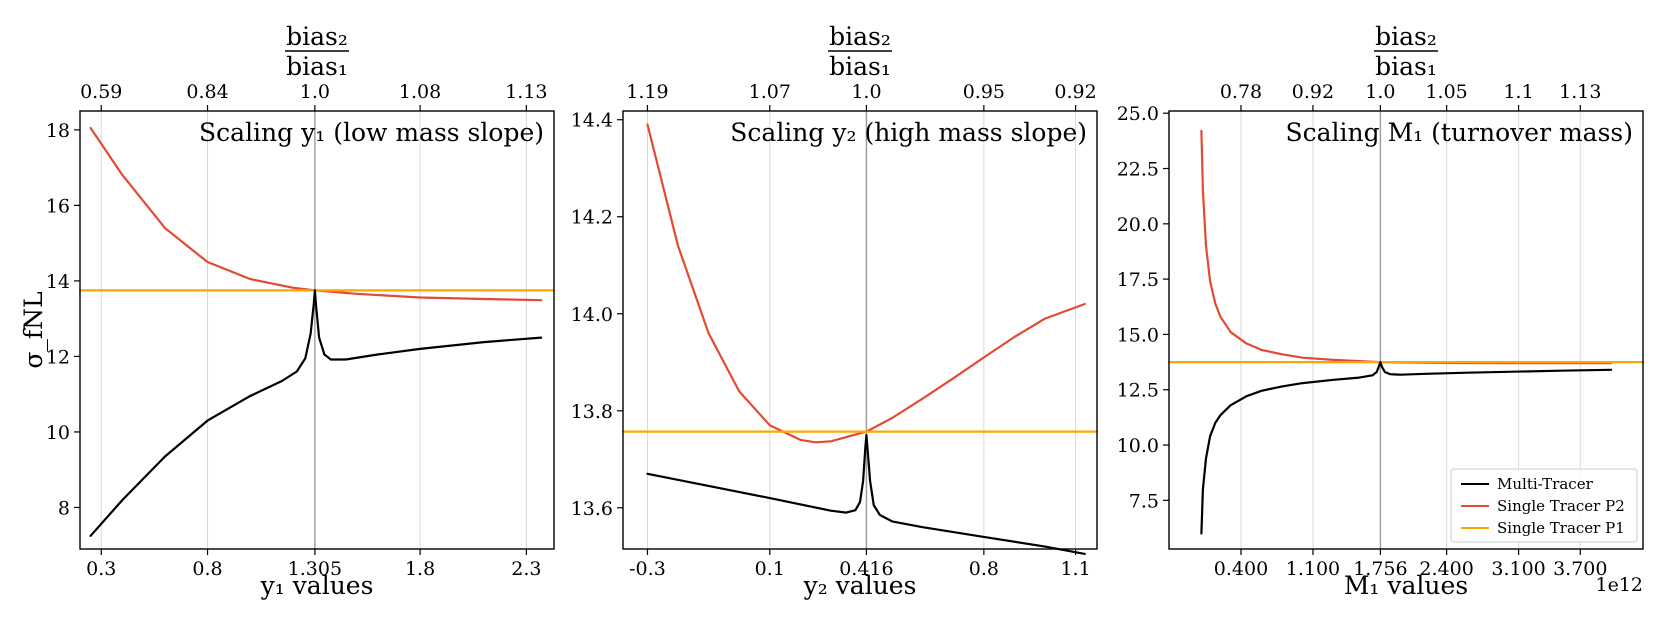  Describe the element at coordinates (1518, 569) in the screenshot. I see `x-tick-label: 3.100` at that location.